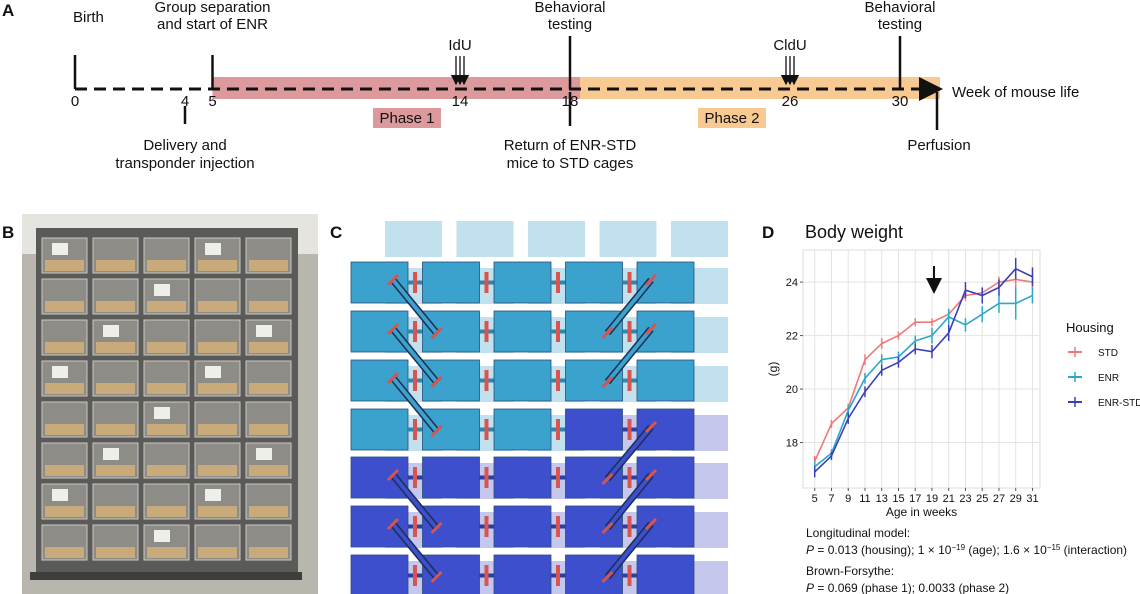 Image resolution: width=1140 pixels, height=594 pixels. What do you see at coordinates (915, 499) in the screenshot?
I see `x-tick-label: 17` at bounding box center [915, 499].